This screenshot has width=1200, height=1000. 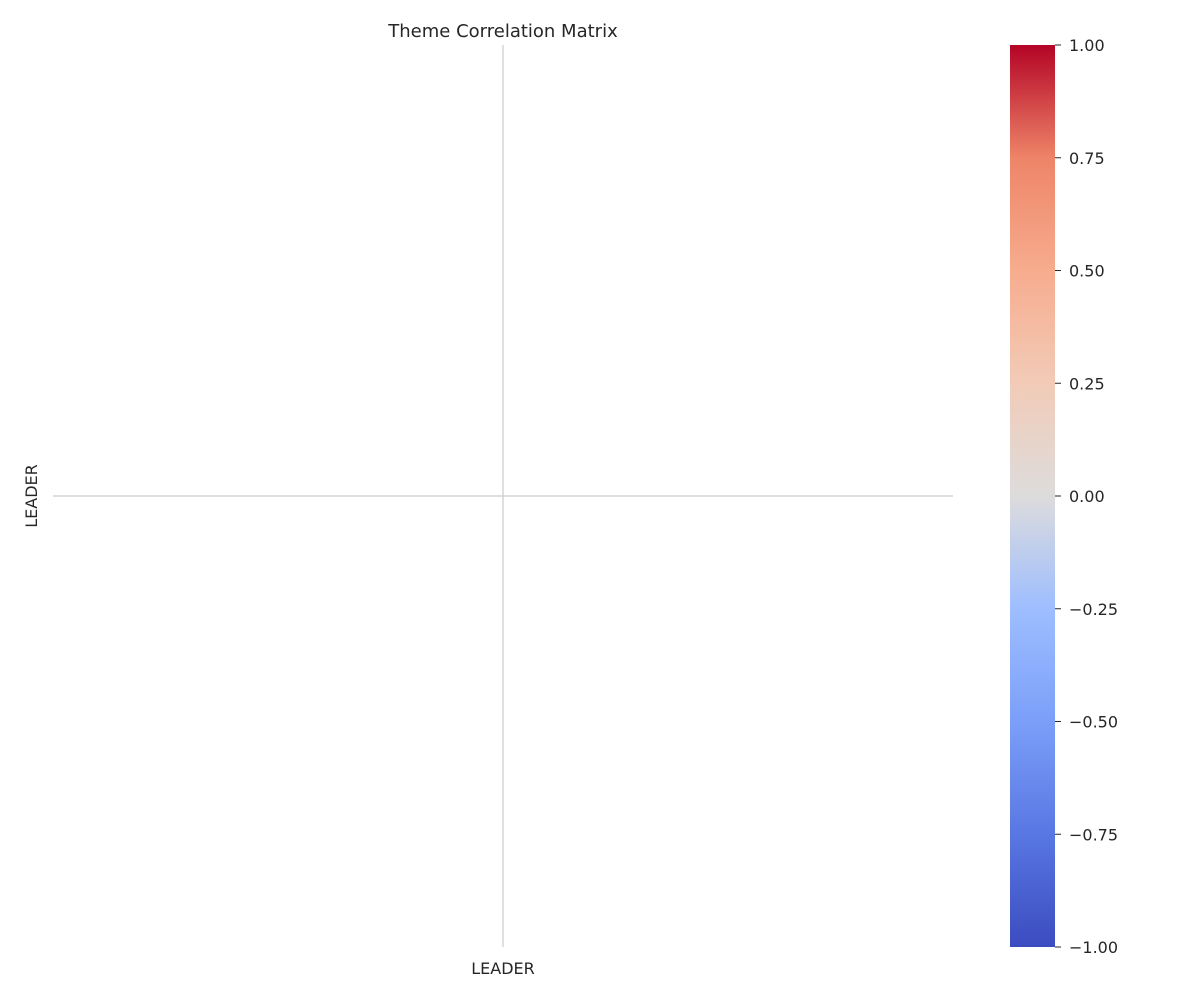 I want to click on colorbar-tick-label: 0.00, so click(x=1087, y=496).